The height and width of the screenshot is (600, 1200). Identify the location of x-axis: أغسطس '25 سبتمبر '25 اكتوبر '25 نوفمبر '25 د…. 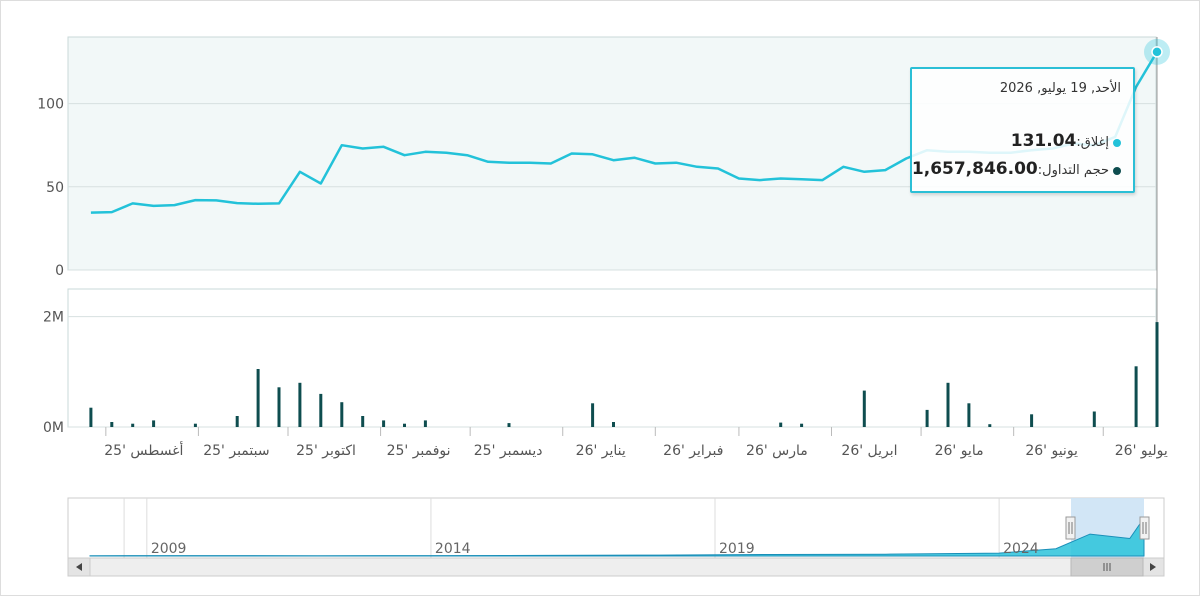
(636, 443).